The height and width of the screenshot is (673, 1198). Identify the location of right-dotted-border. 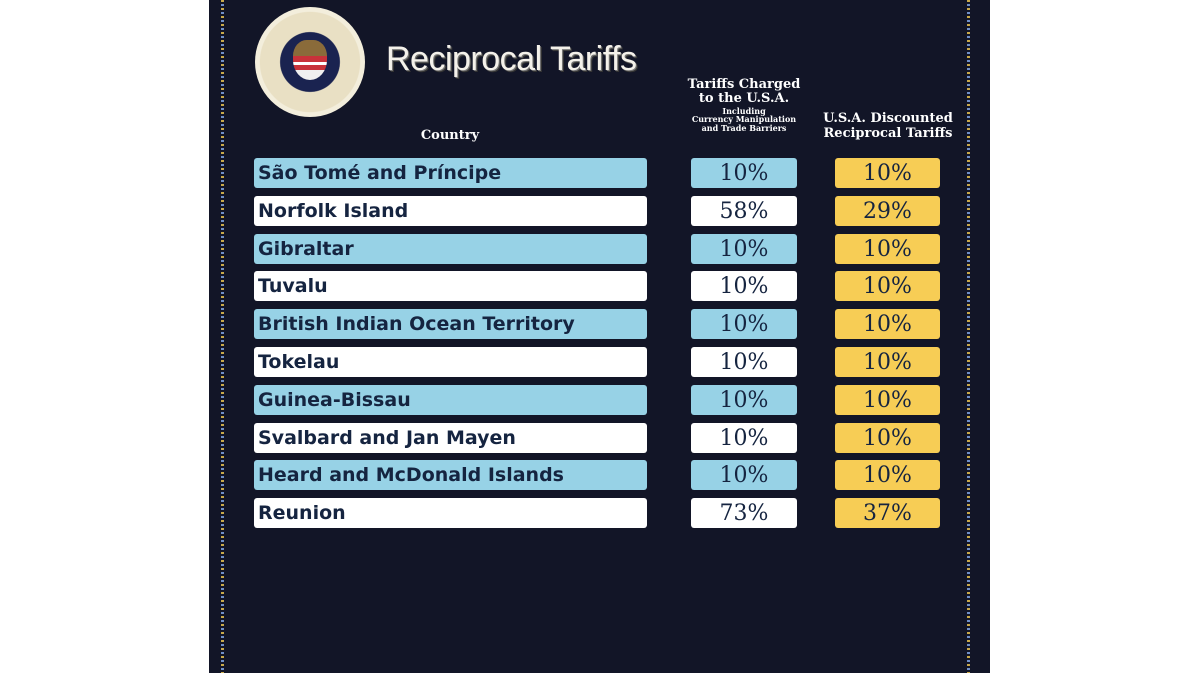
(968, 336).